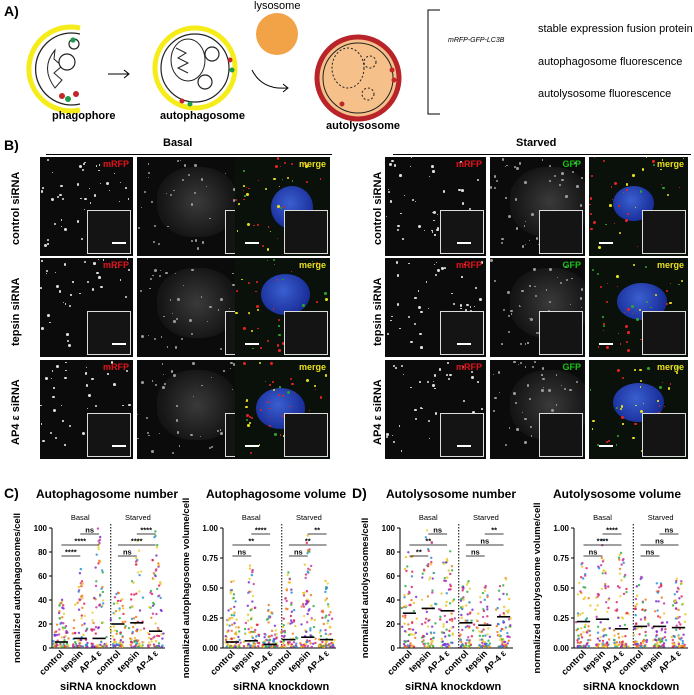  What do you see at coordinates (11, 493) in the screenshot?
I see `panel-label-c: C)` at bounding box center [11, 493].